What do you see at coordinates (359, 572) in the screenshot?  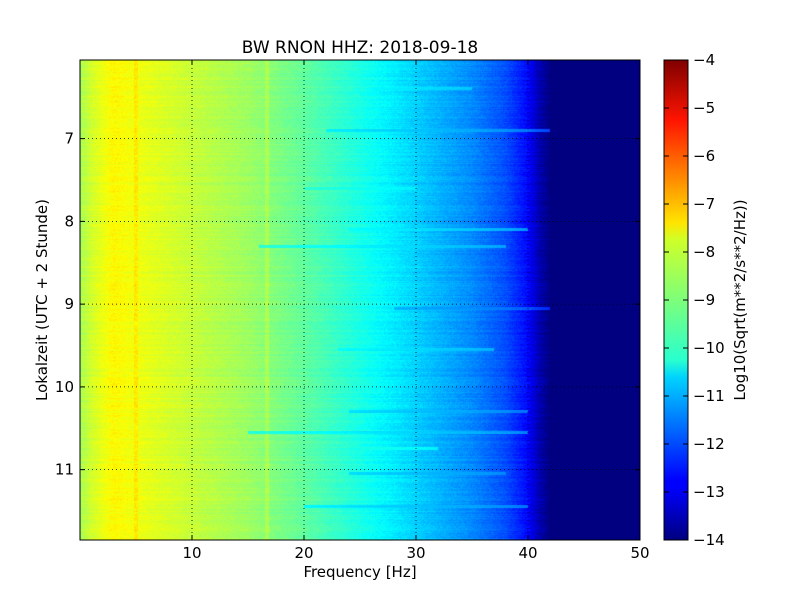 I see `x-axis-label: Frequency [Hz]` at bounding box center [359, 572].